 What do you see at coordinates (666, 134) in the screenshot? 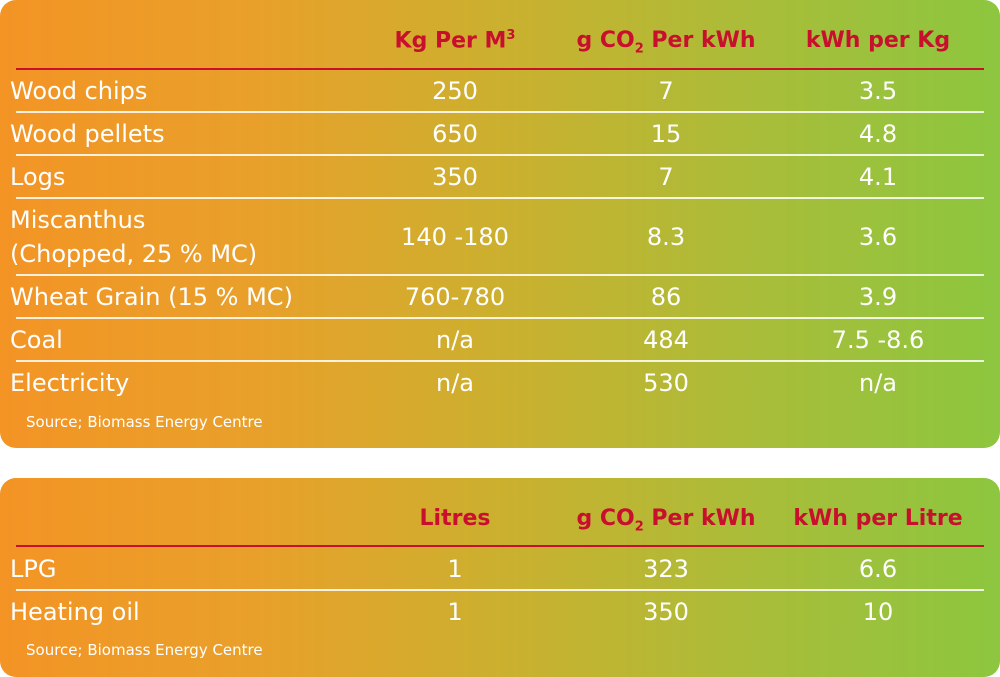
I see `cell-gco2: 15` at bounding box center [666, 134].